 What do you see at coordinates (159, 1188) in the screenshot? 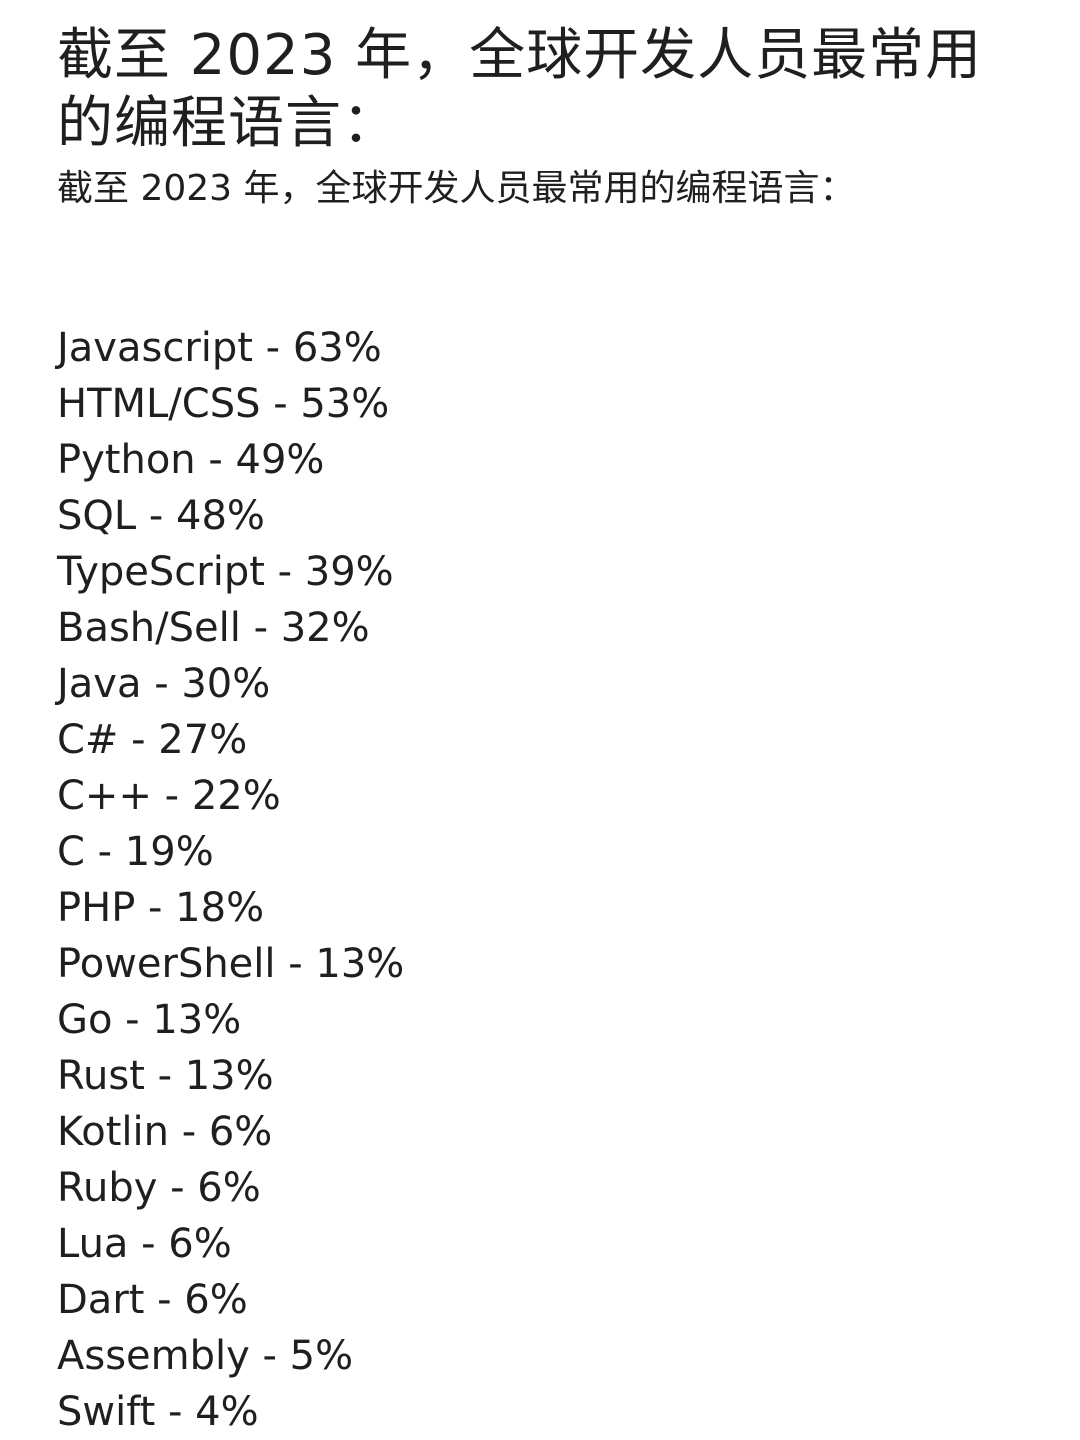
I see `list-item: Ruby - 6%` at bounding box center [159, 1188].